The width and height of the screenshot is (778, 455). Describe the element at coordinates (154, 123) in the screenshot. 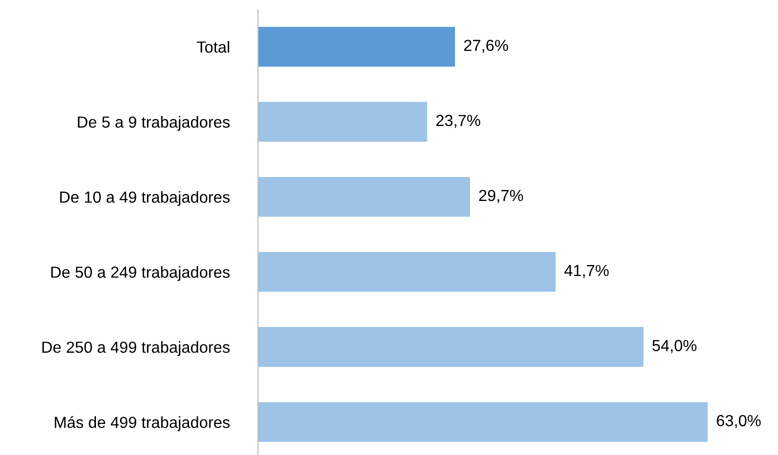

I see `y-tick-label: De 5 a 9 trabajadores` at that location.